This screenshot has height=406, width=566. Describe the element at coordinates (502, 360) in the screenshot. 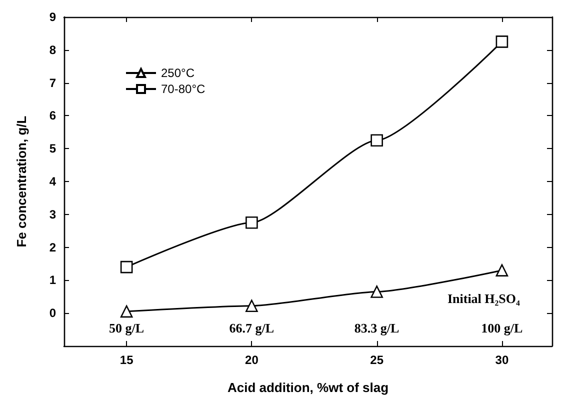

I see `x-tick-label: 30` at that location.